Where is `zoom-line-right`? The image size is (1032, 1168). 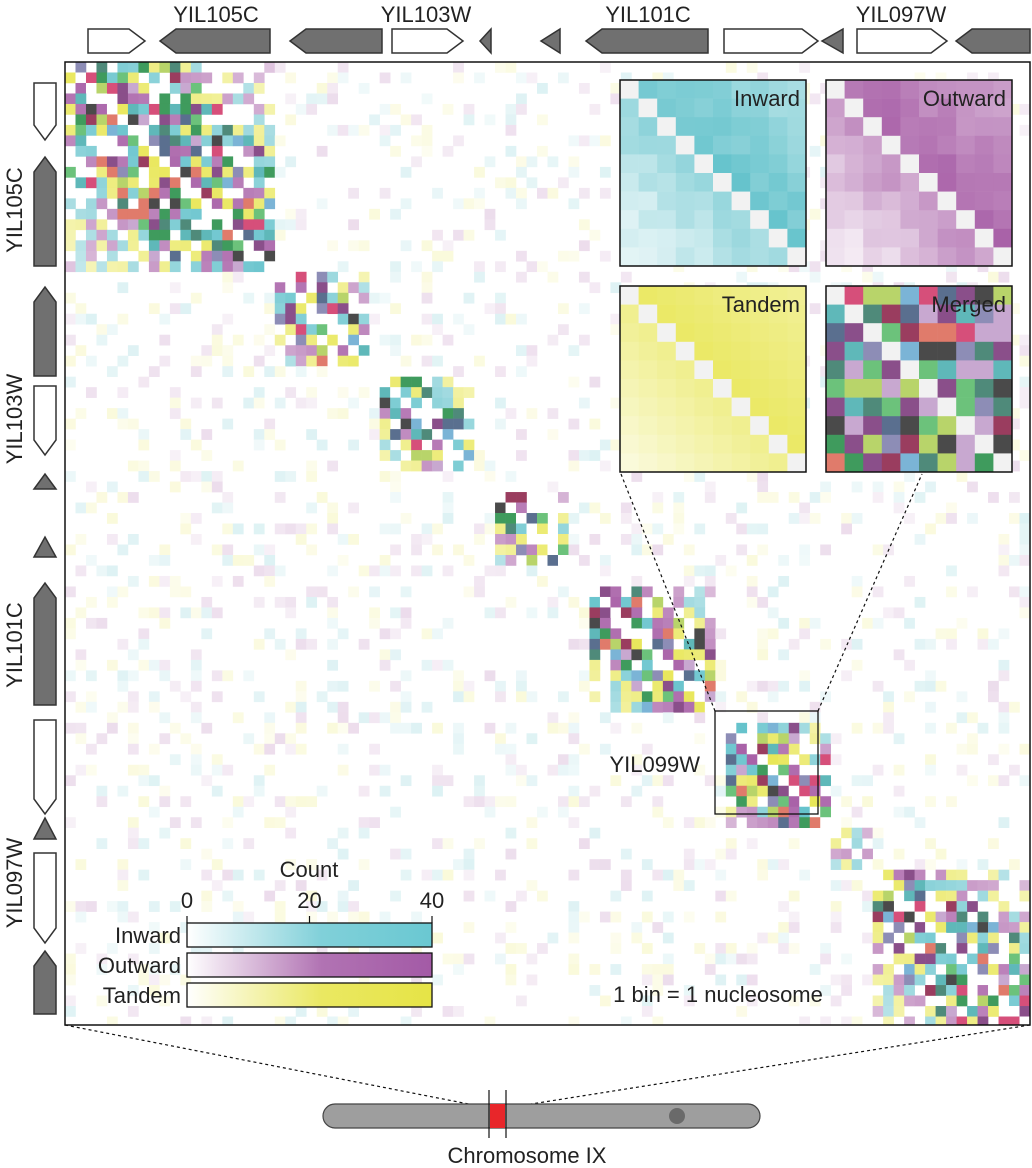 zoom-line-right is located at coordinates (768, 1066).